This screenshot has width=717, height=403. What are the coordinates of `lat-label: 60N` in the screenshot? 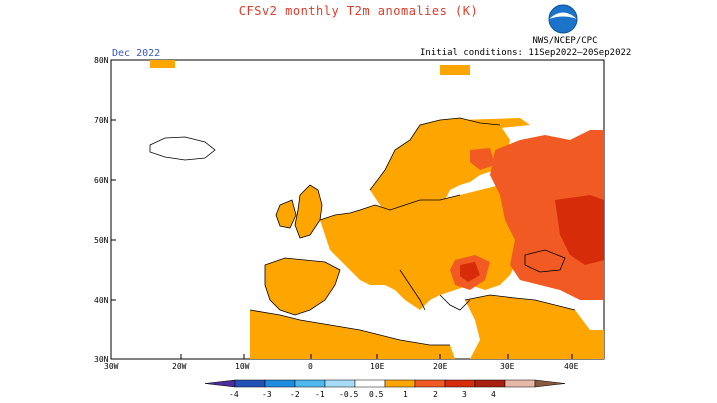 It's located at (101, 180).